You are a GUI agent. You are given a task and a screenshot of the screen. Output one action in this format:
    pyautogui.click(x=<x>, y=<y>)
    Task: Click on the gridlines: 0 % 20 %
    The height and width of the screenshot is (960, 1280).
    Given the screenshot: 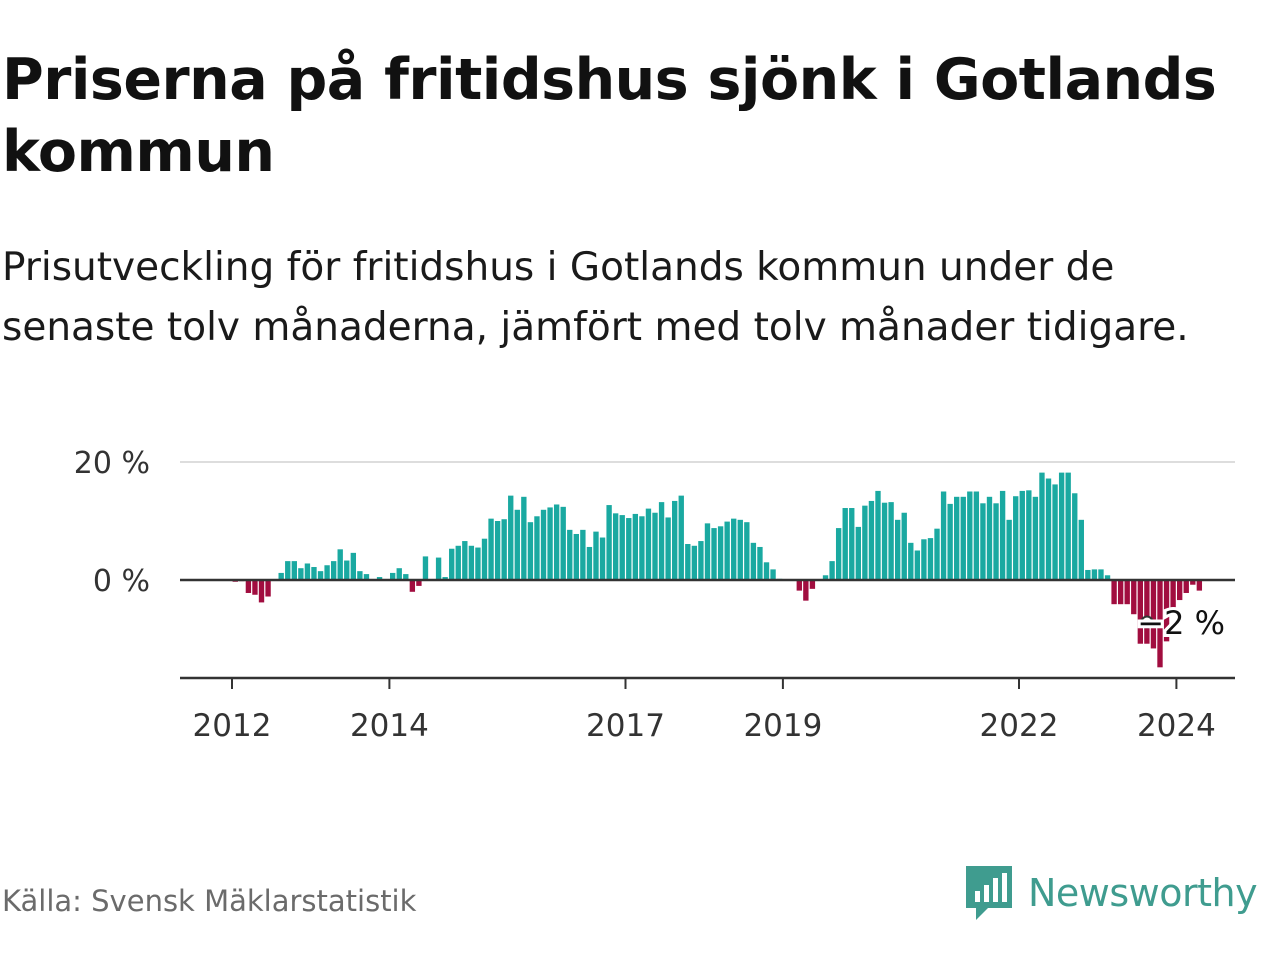 What is the action you would take?
    pyautogui.click(x=654, y=522)
    